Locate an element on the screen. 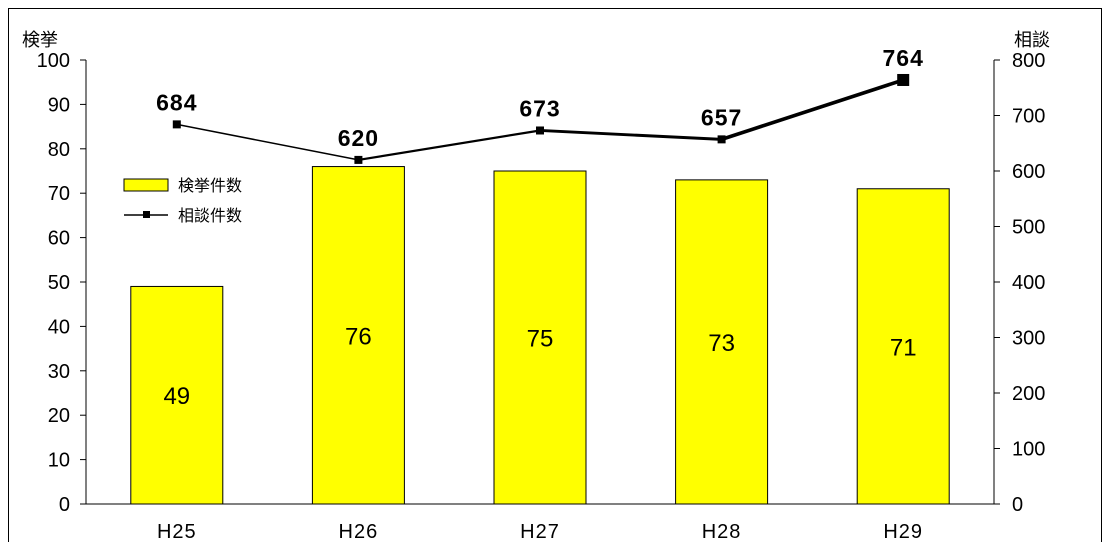 Image resolution: width=1110 pixels, height=544 pixels. x-tick-label: H27 is located at coordinates (540, 532).